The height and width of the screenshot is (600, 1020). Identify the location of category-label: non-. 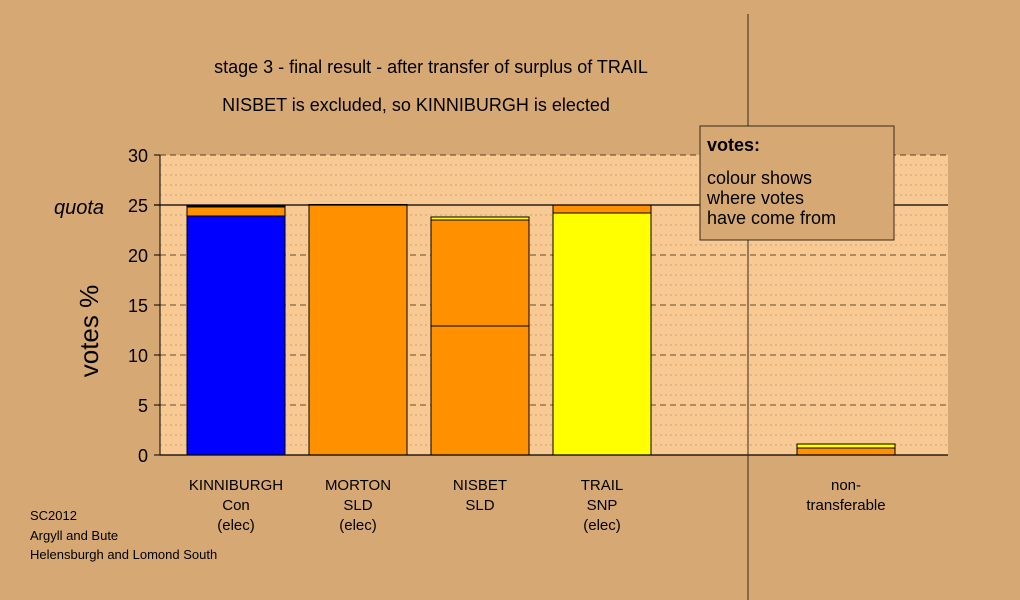
(846, 485).